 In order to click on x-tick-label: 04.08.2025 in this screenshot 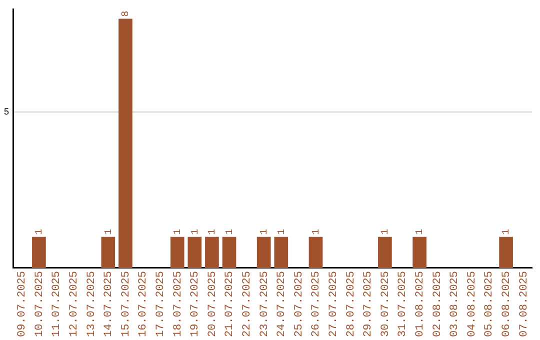, I will do `click(472, 304)`.